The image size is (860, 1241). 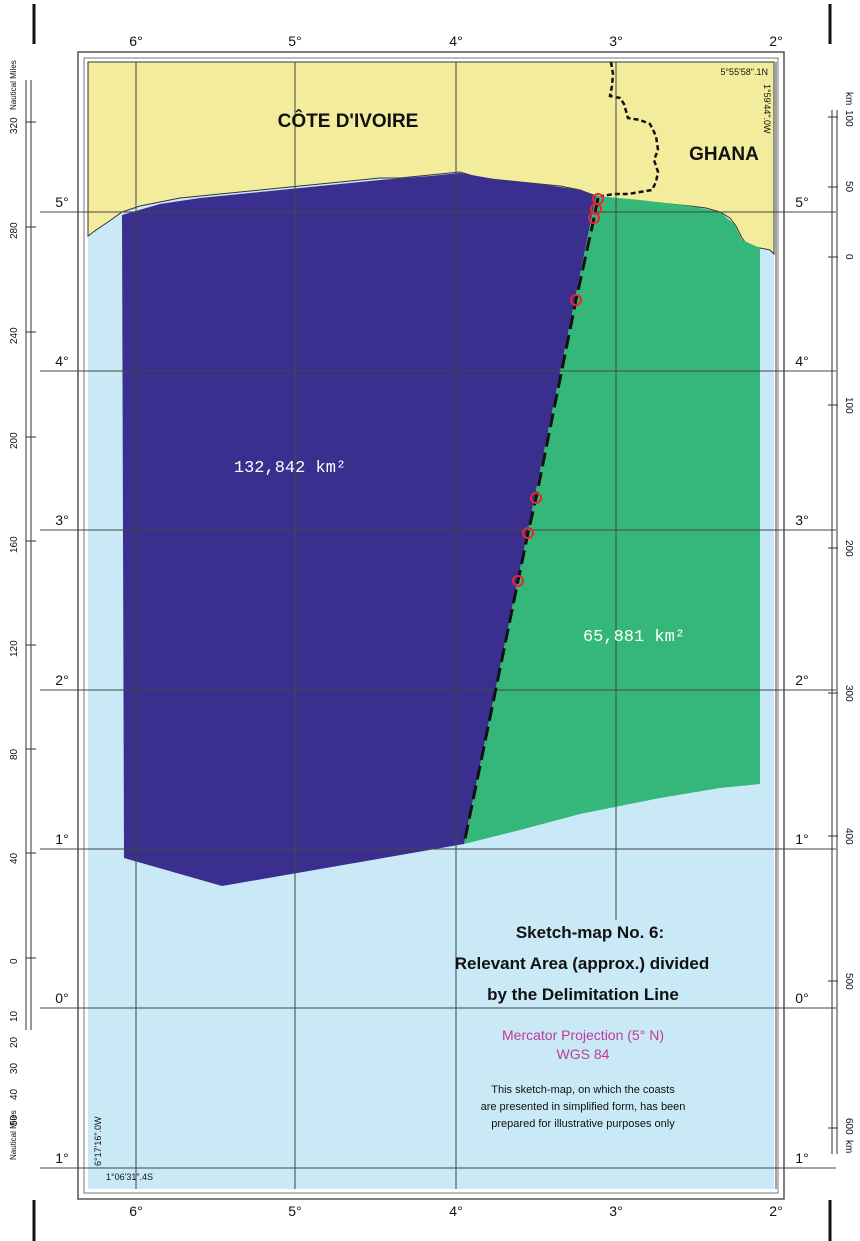 What do you see at coordinates (801, 361) in the screenshot?
I see `latitude-label-right: 4°` at bounding box center [801, 361].